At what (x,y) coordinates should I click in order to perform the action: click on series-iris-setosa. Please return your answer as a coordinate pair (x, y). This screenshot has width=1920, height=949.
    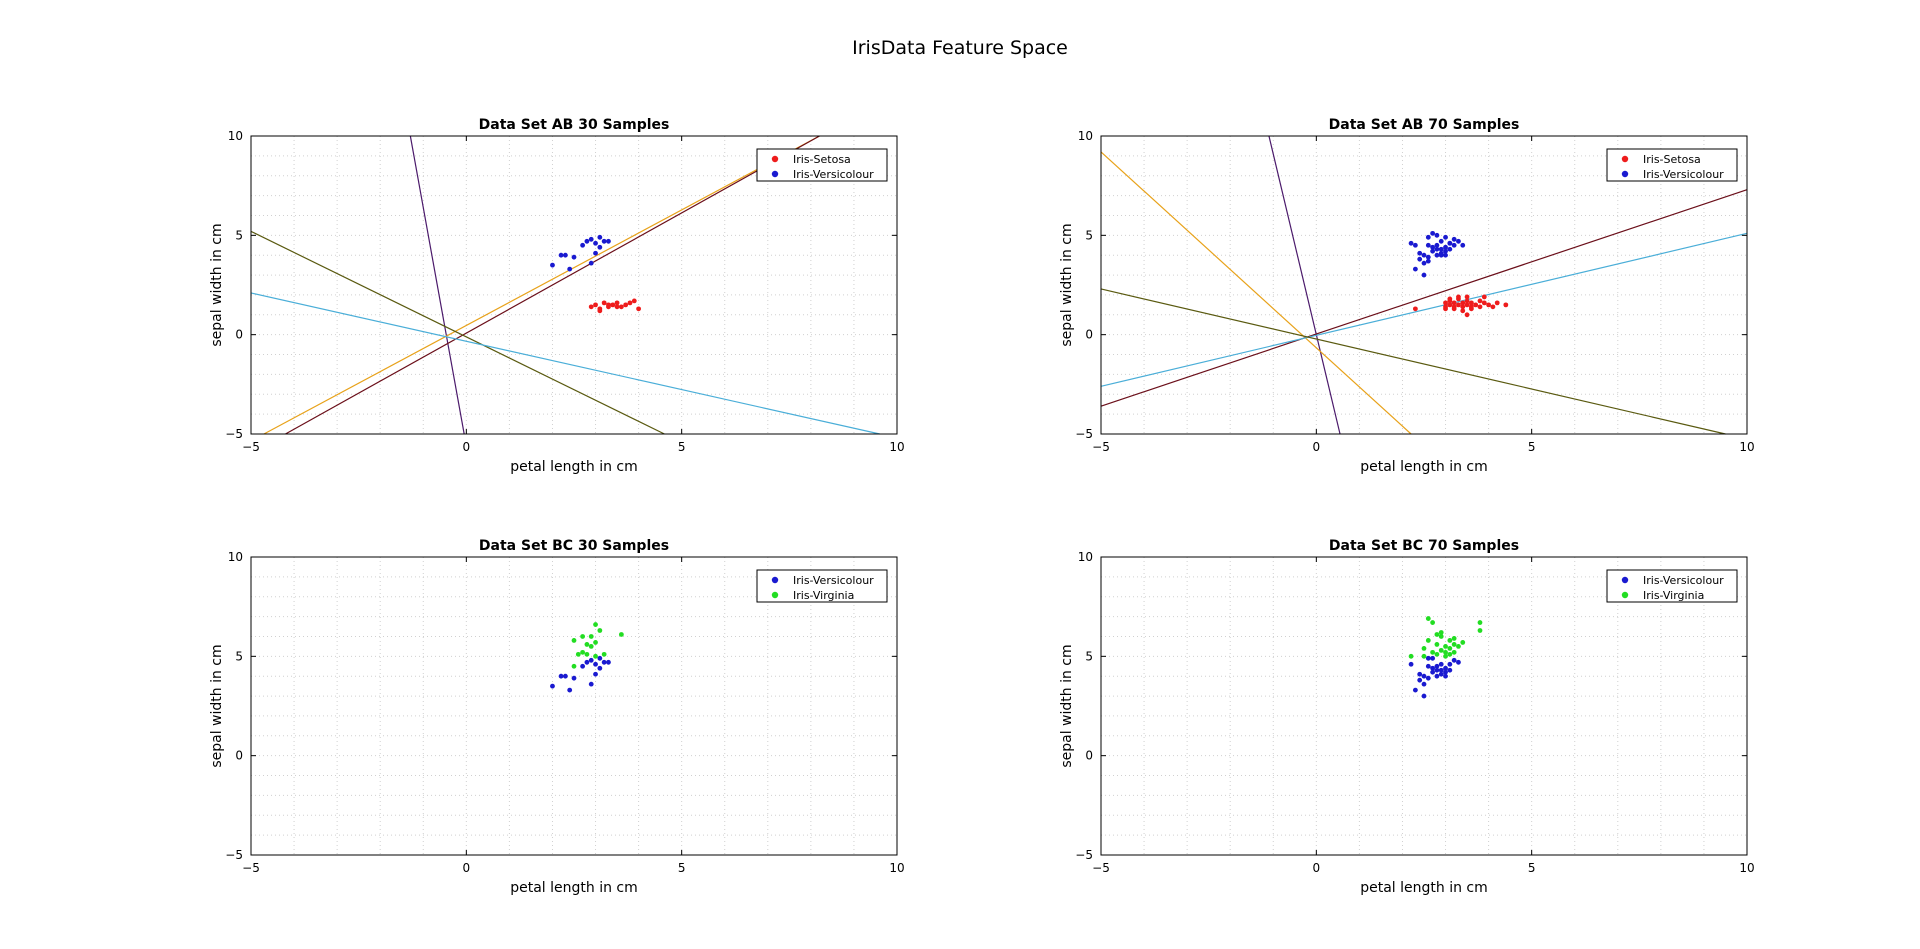
    Looking at the image, I should click on (614, 306).